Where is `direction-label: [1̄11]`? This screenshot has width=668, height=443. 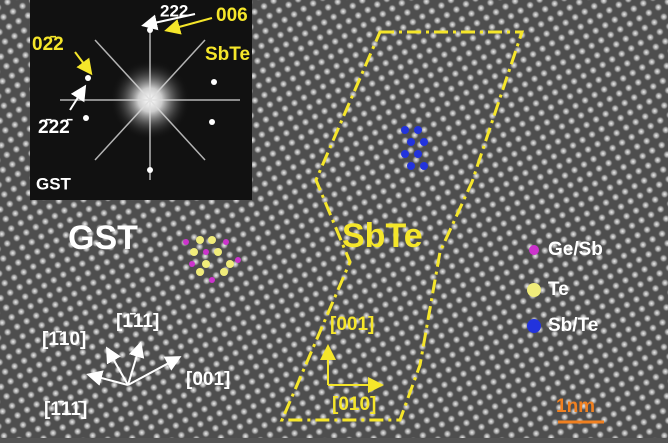
direction-label: [1̄11] is located at coordinates (137, 321).